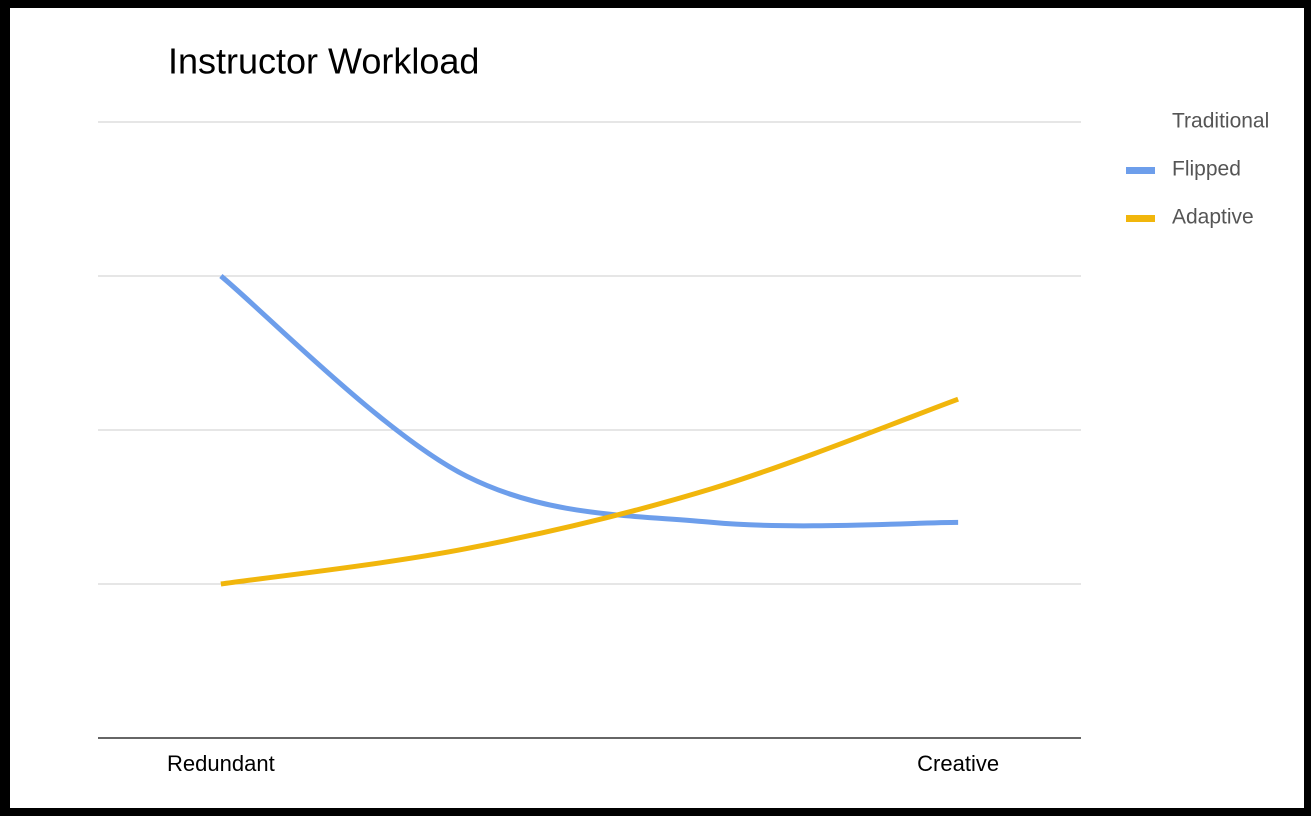 The width and height of the screenshot is (1311, 816). What do you see at coordinates (1213, 217) in the screenshot?
I see `legend-label: Adaptive` at bounding box center [1213, 217].